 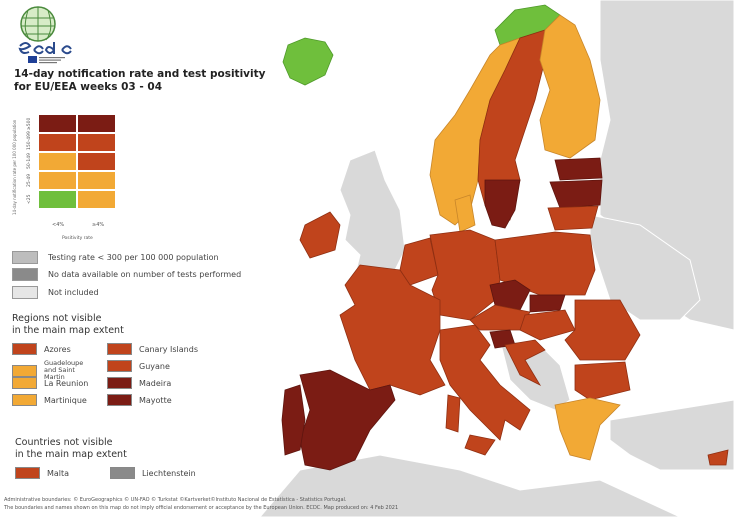 What do you see at coordinates (645, 267) in the screenshot?
I see `belarus-ukraine-land` at bounding box center [645, 267].